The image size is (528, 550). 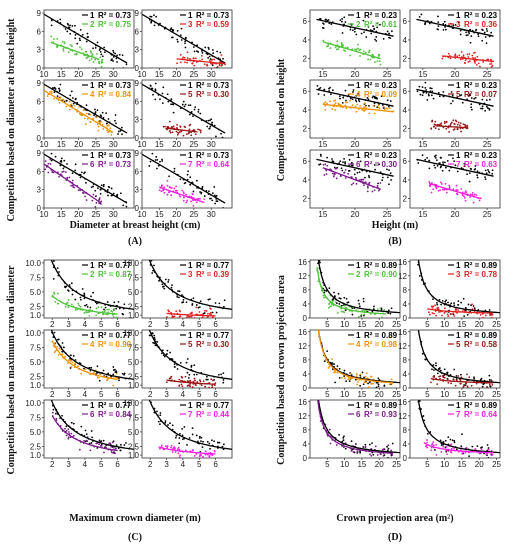 What do you see at coordinates (361, 324) in the screenshot?
I see `x-tick-label: 15` at bounding box center [361, 324].